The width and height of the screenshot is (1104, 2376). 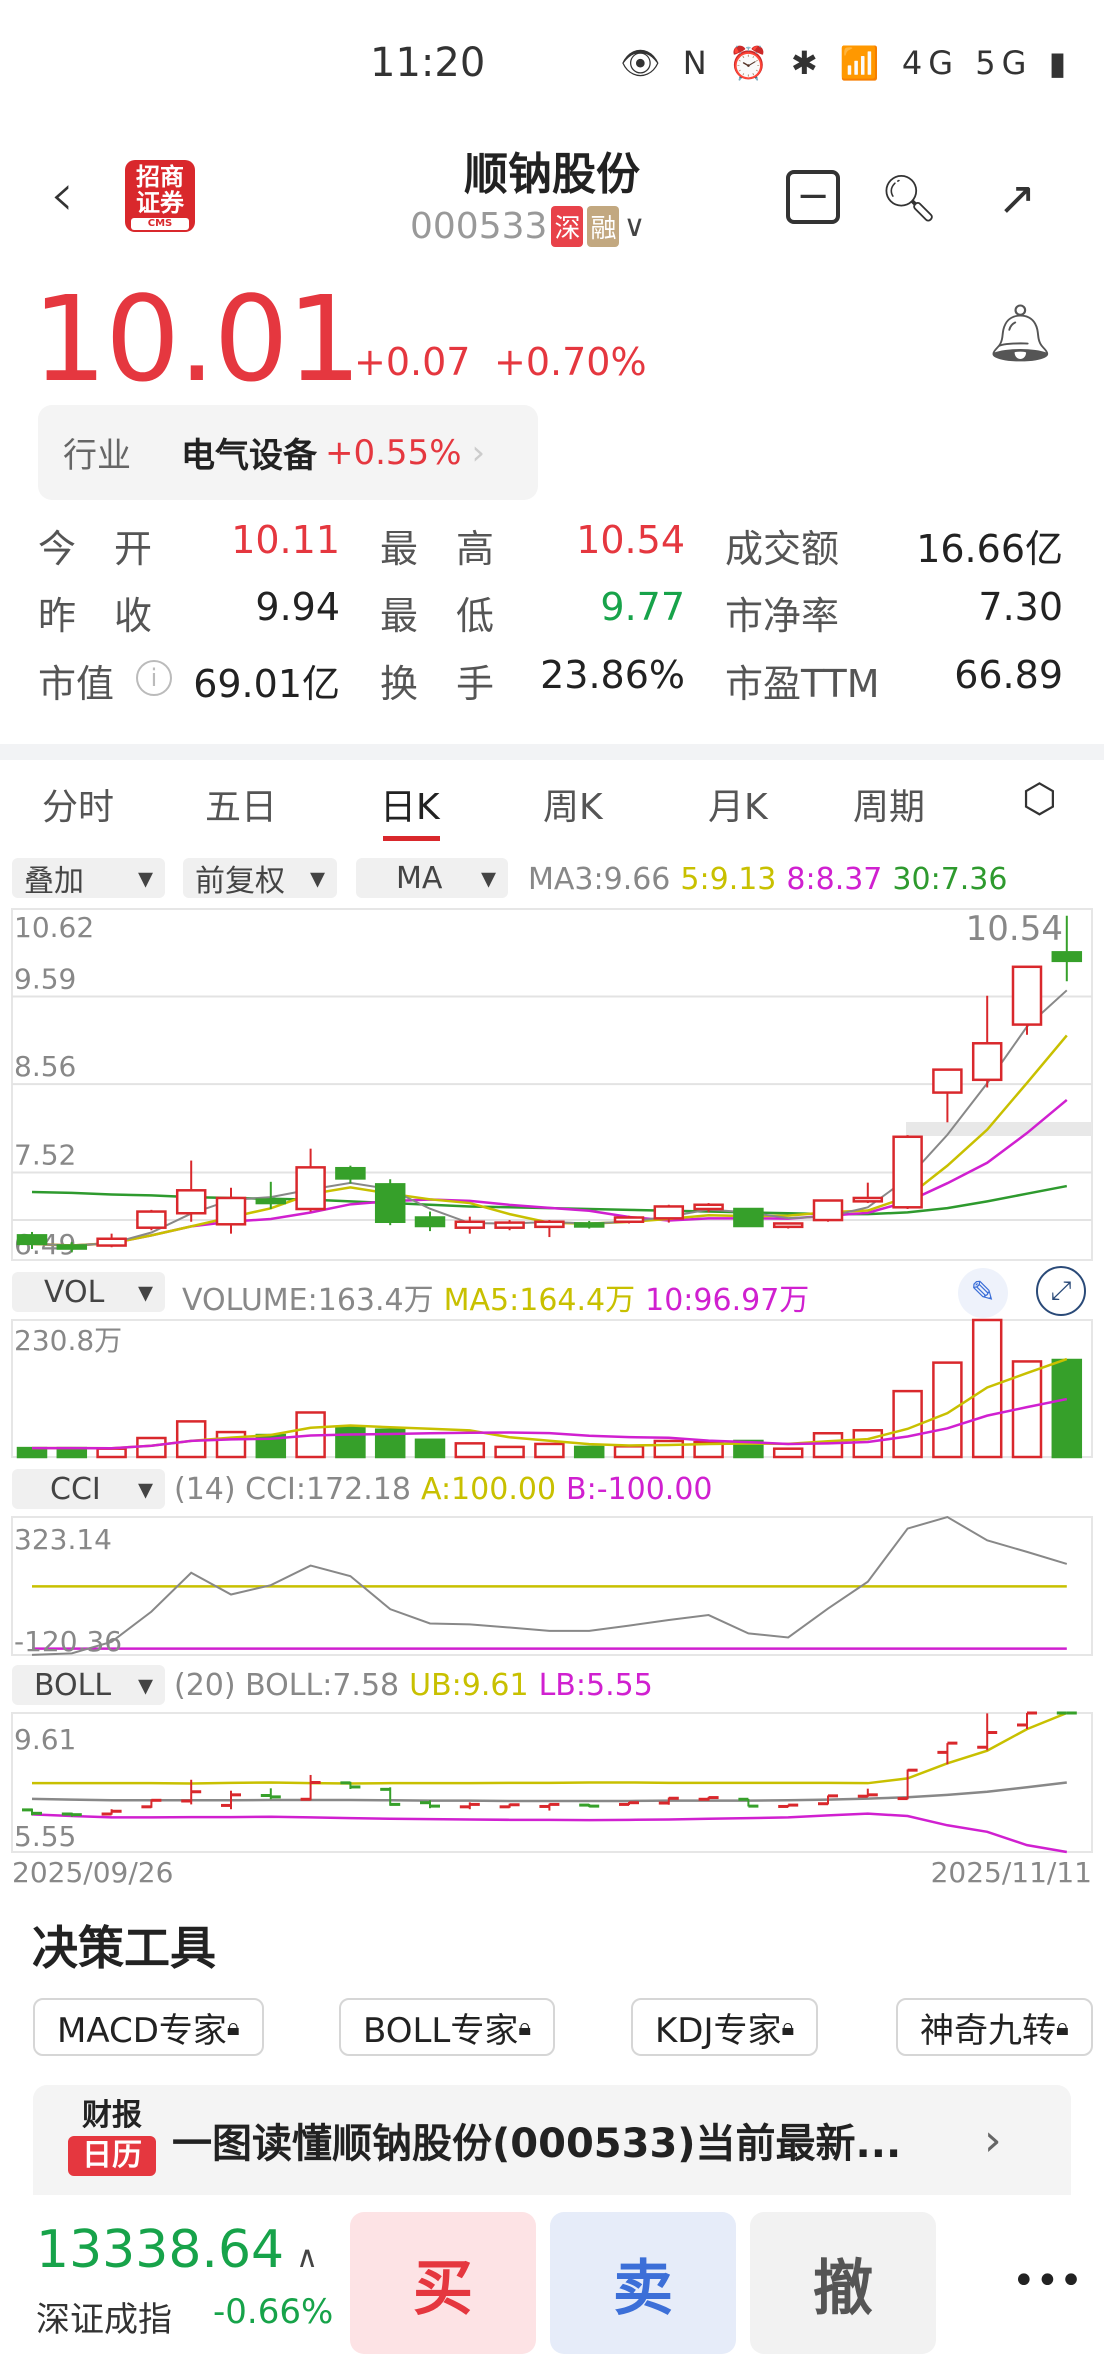 I want to click on stat-value: 10.54, so click(x=630, y=540).